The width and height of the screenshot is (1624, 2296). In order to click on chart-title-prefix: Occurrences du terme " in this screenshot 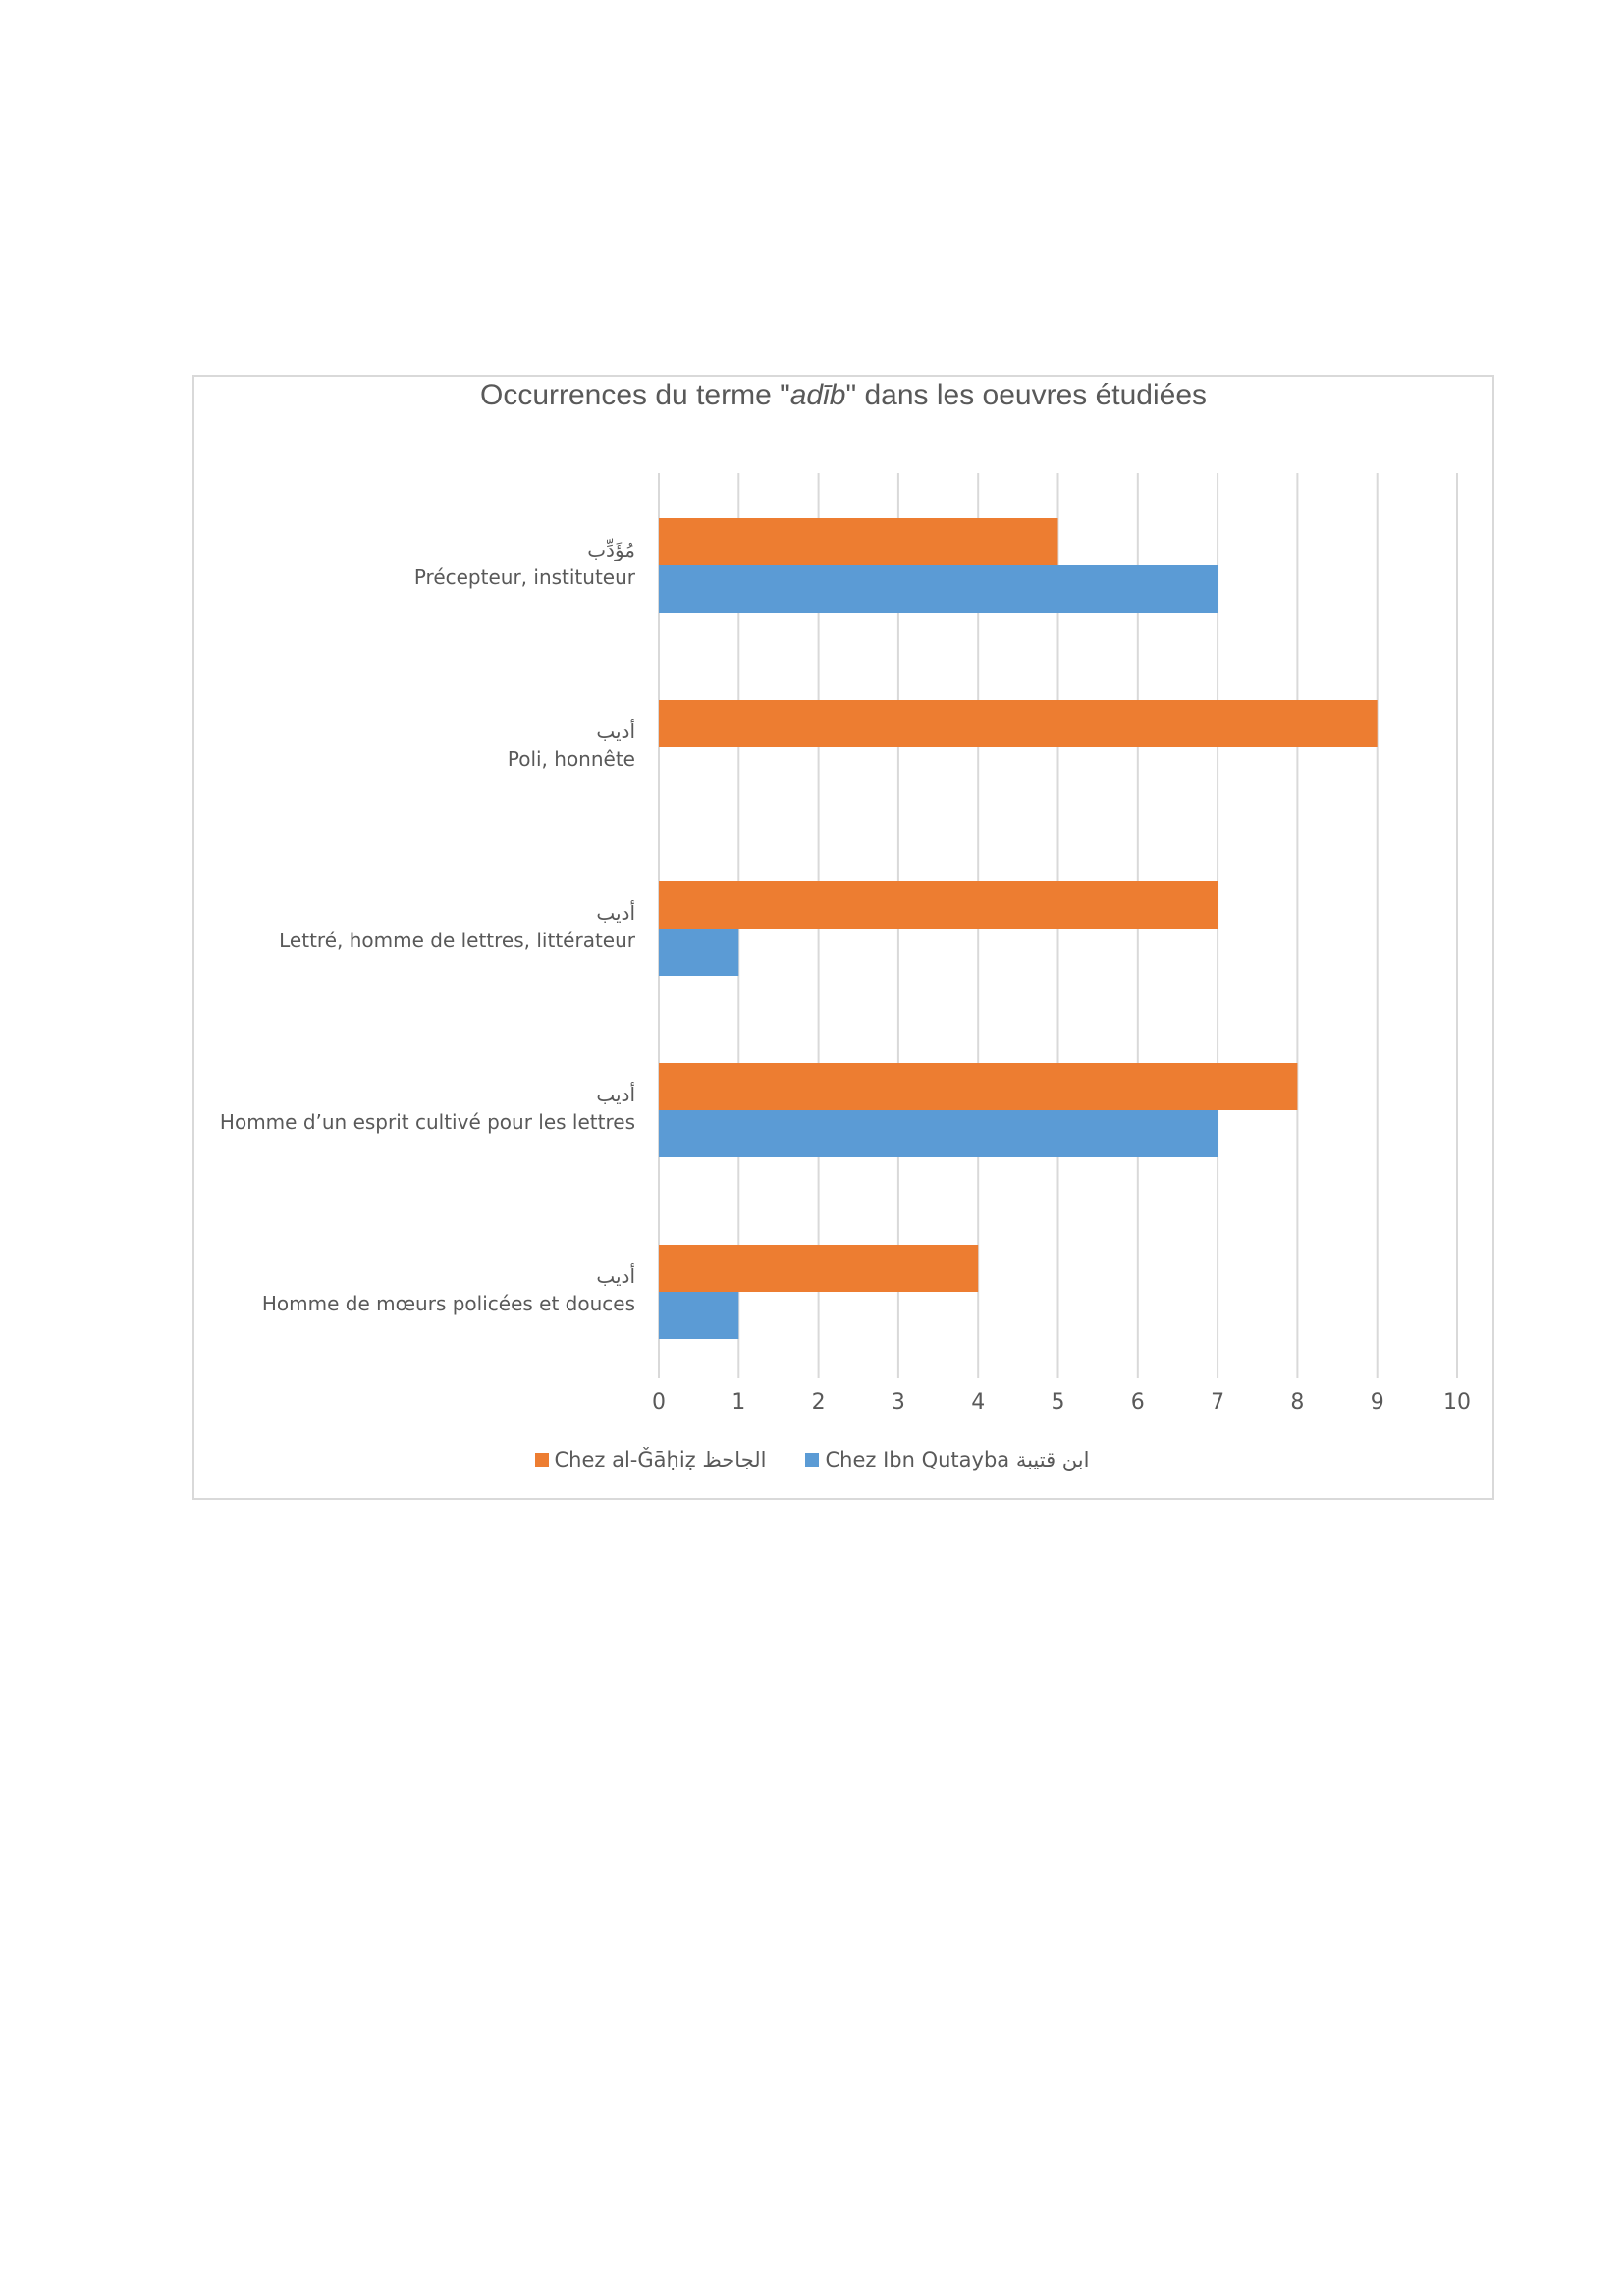, I will do `click(634, 395)`.